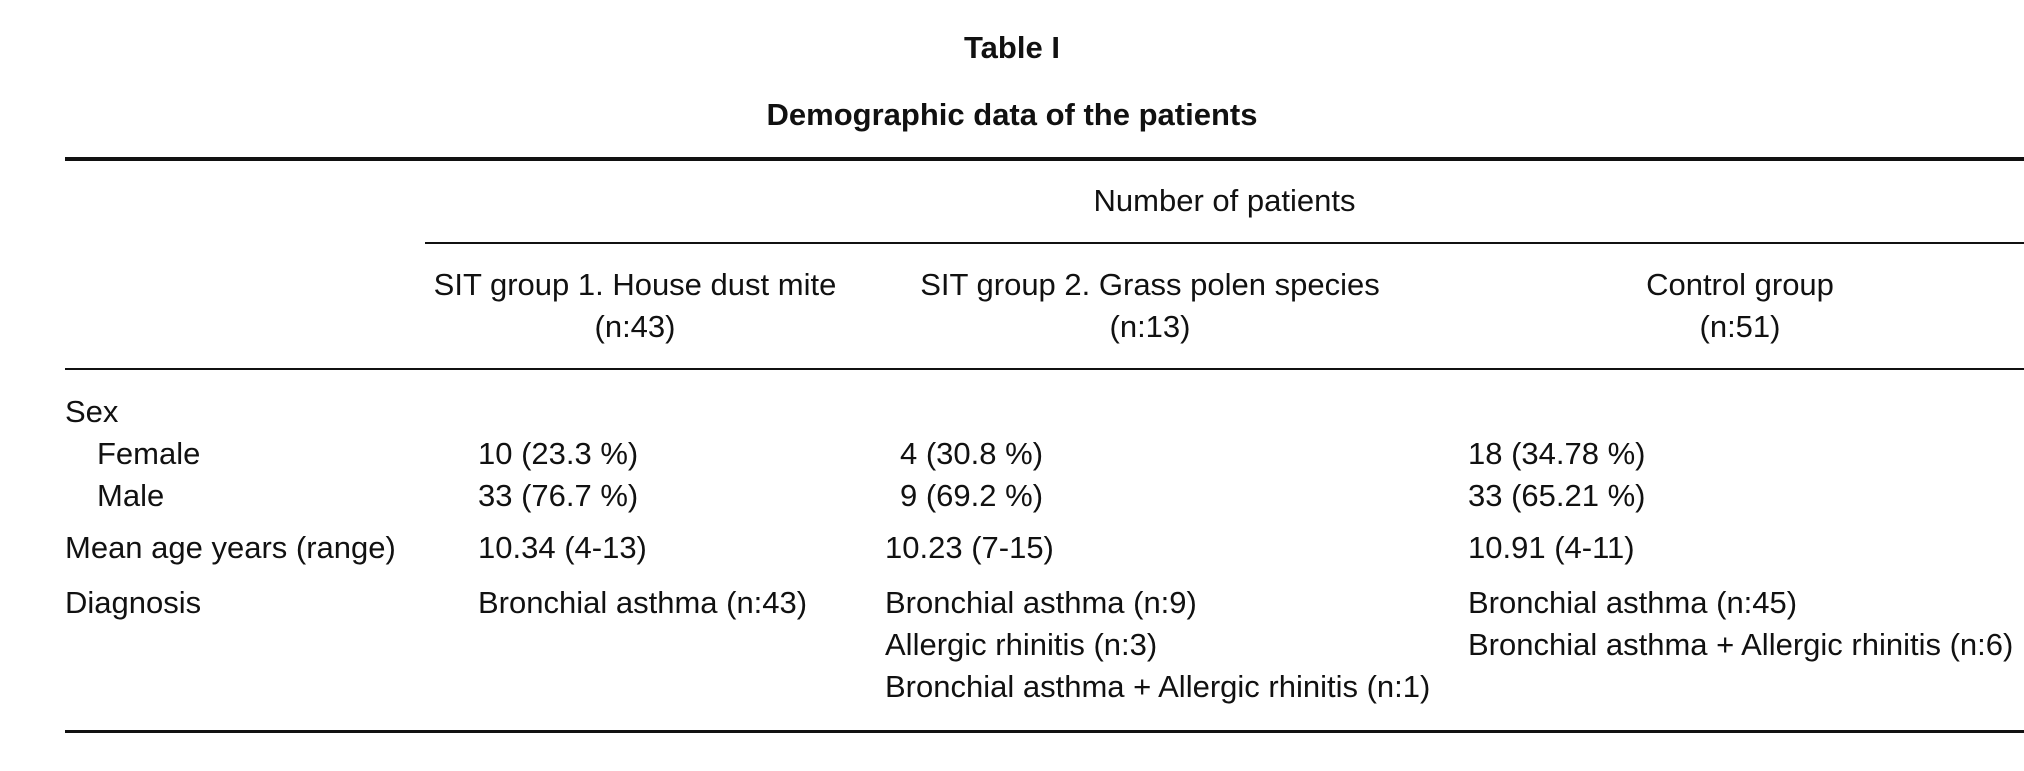 This screenshot has width=2024, height=771. What do you see at coordinates (1557, 453) in the screenshot?
I see `cell-female-control: 18 (34.78 %)` at bounding box center [1557, 453].